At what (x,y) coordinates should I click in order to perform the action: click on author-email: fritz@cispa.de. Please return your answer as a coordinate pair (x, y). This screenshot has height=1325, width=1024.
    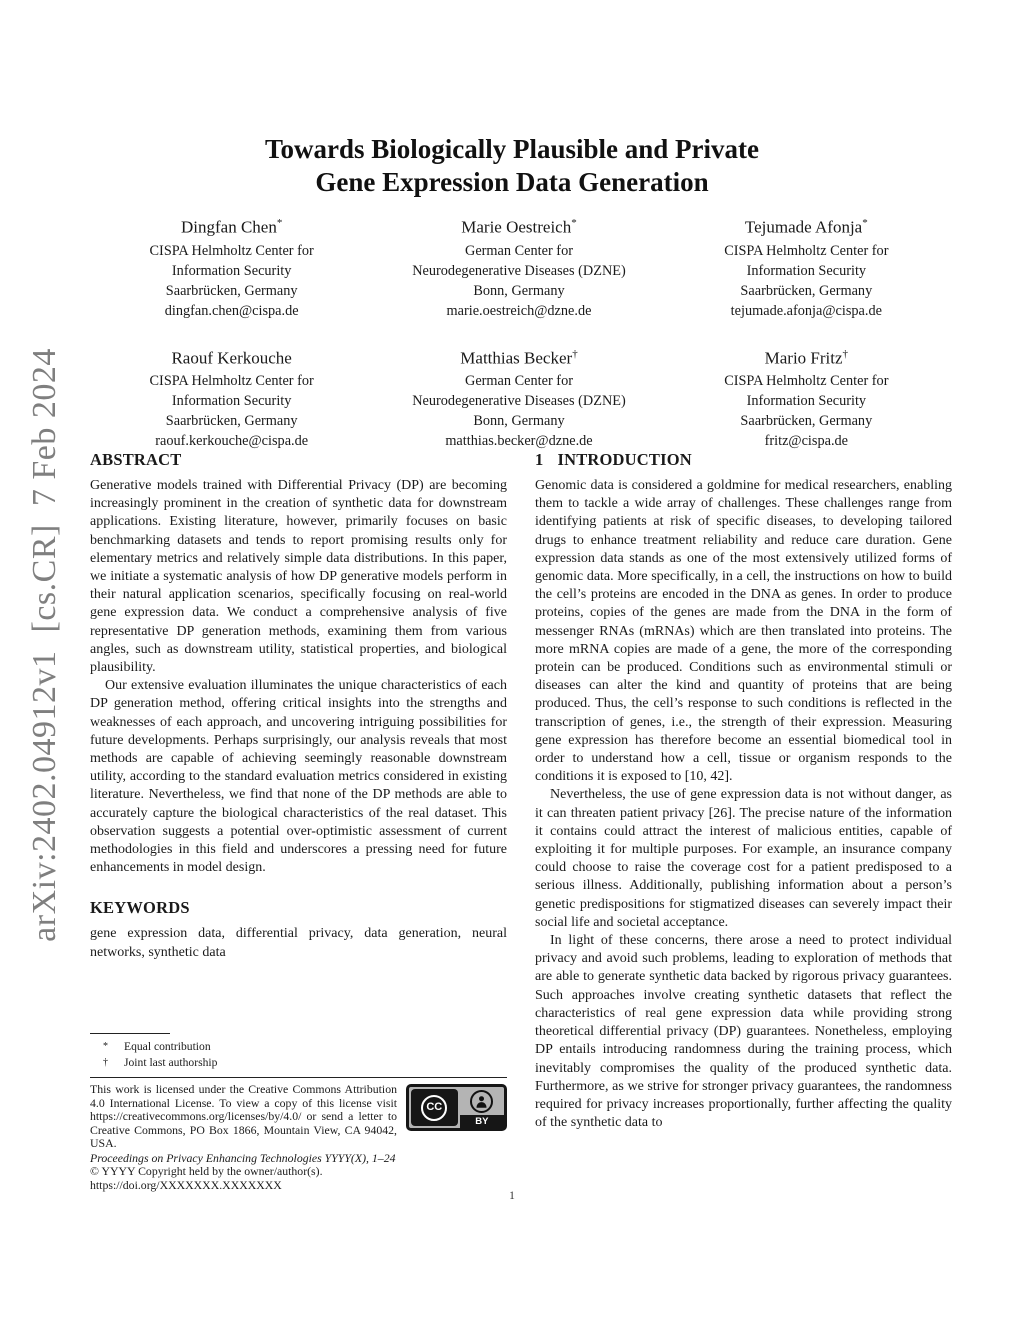
    Looking at the image, I should click on (806, 441).